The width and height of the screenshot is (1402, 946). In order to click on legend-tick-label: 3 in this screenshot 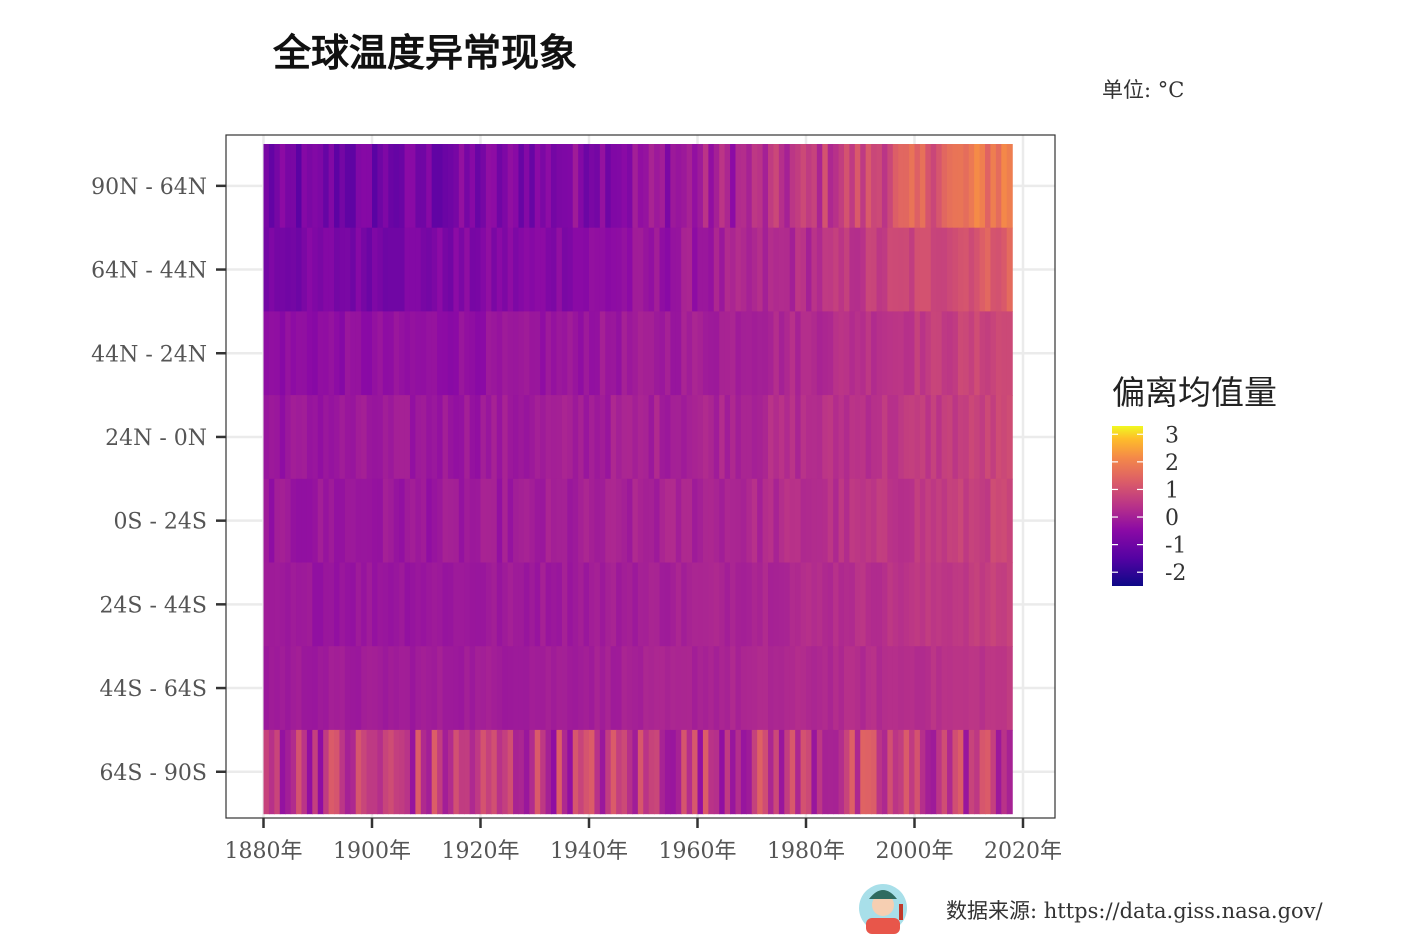, I will do `click(1172, 435)`.